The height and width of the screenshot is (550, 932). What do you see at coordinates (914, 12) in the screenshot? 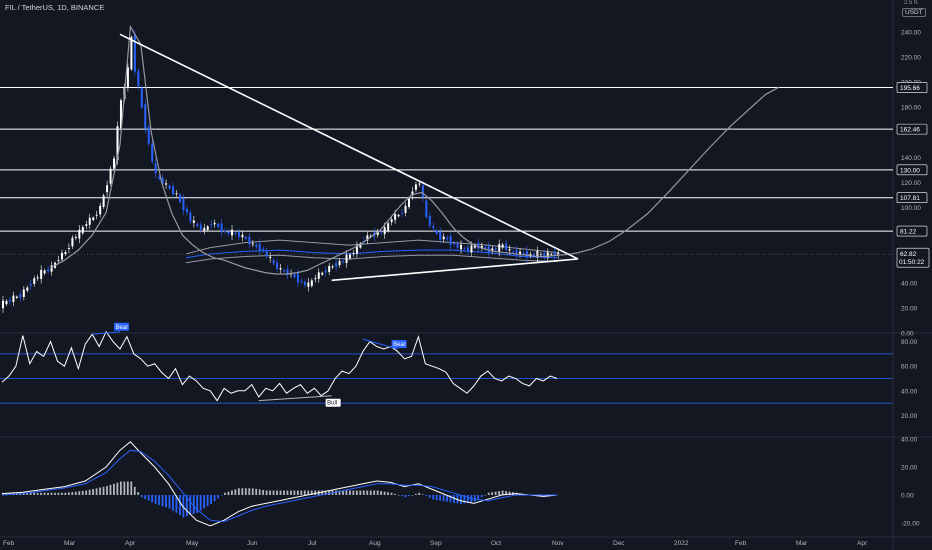
I see `currency-badge: USDT` at bounding box center [914, 12].